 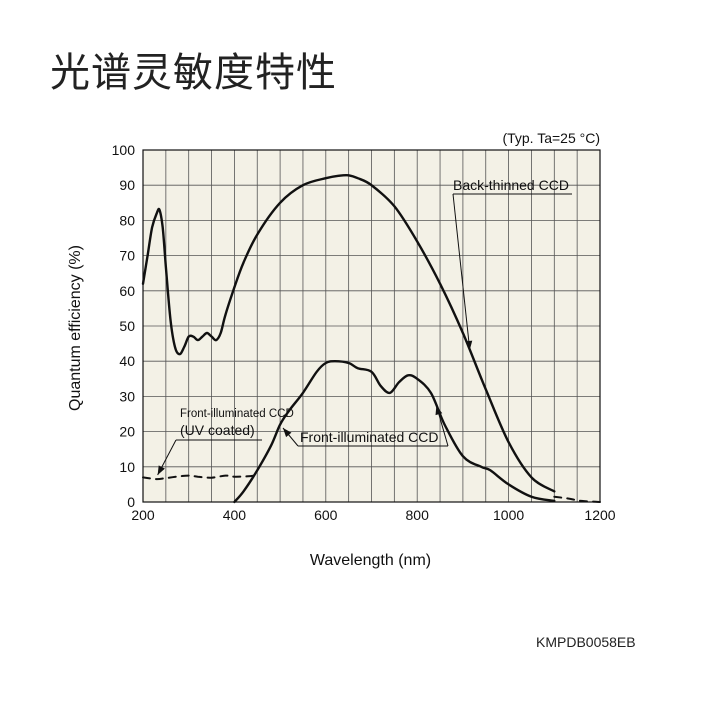 I want to click on x-tick-label: 1000, so click(x=508, y=515).